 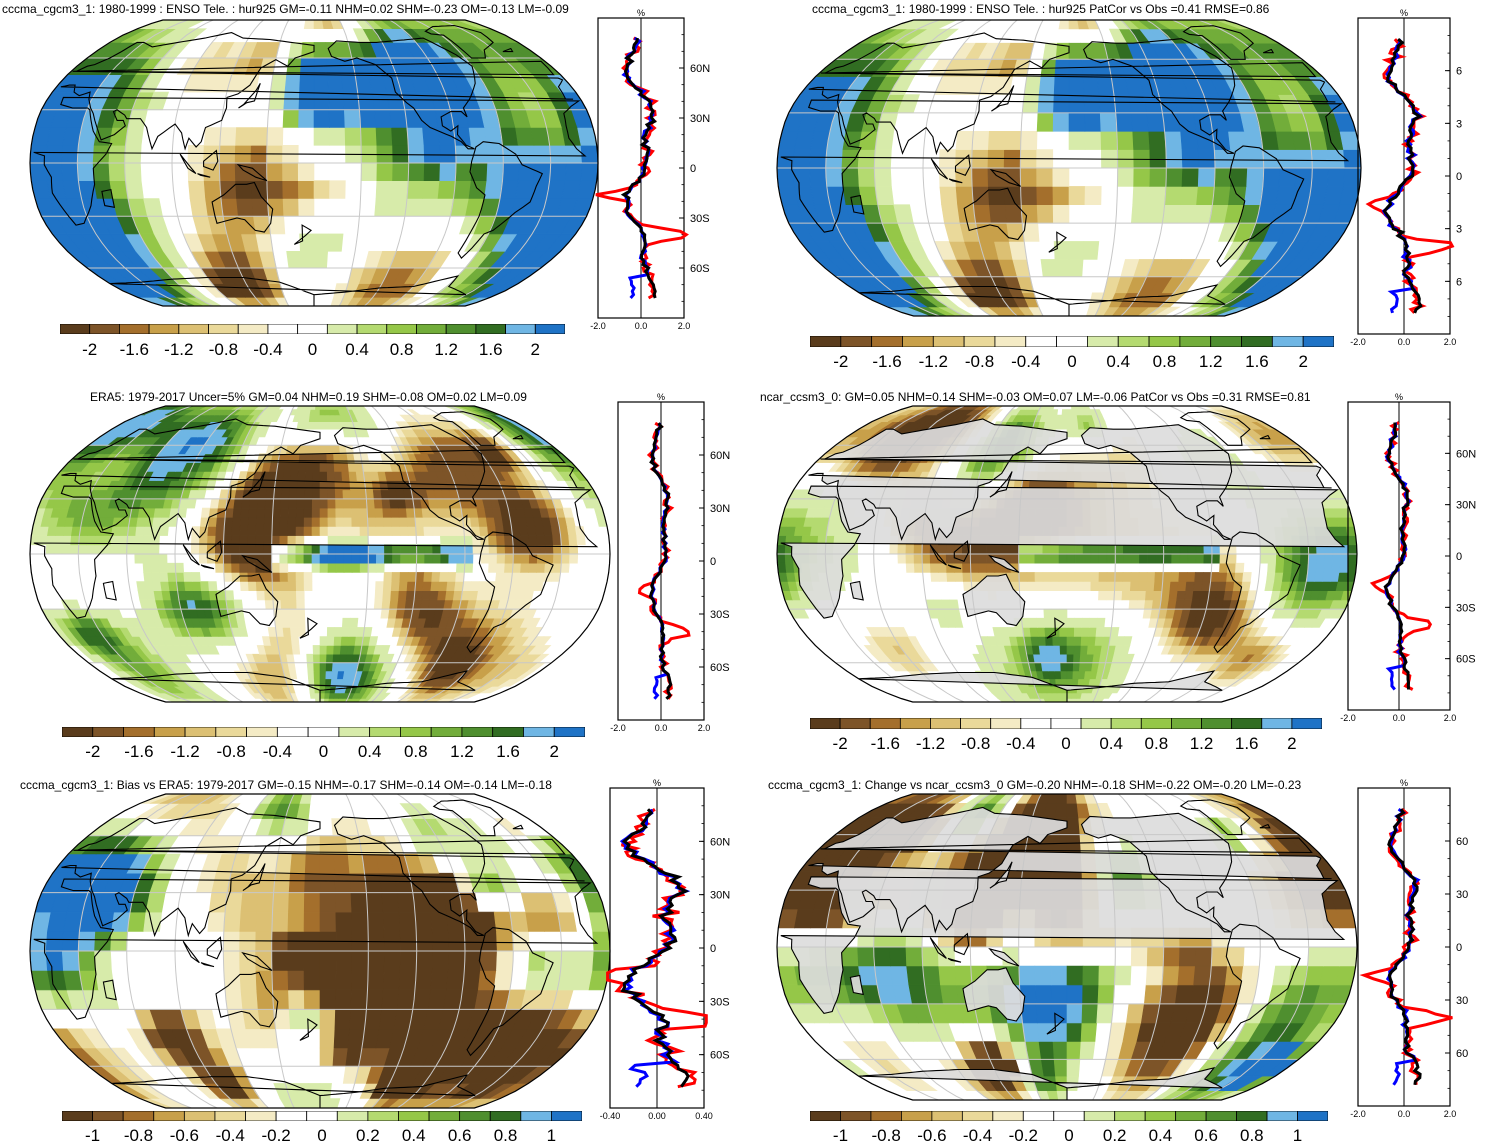 What do you see at coordinates (700, 219) in the screenshot?
I see `profile-lat-label: 30S` at bounding box center [700, 219].